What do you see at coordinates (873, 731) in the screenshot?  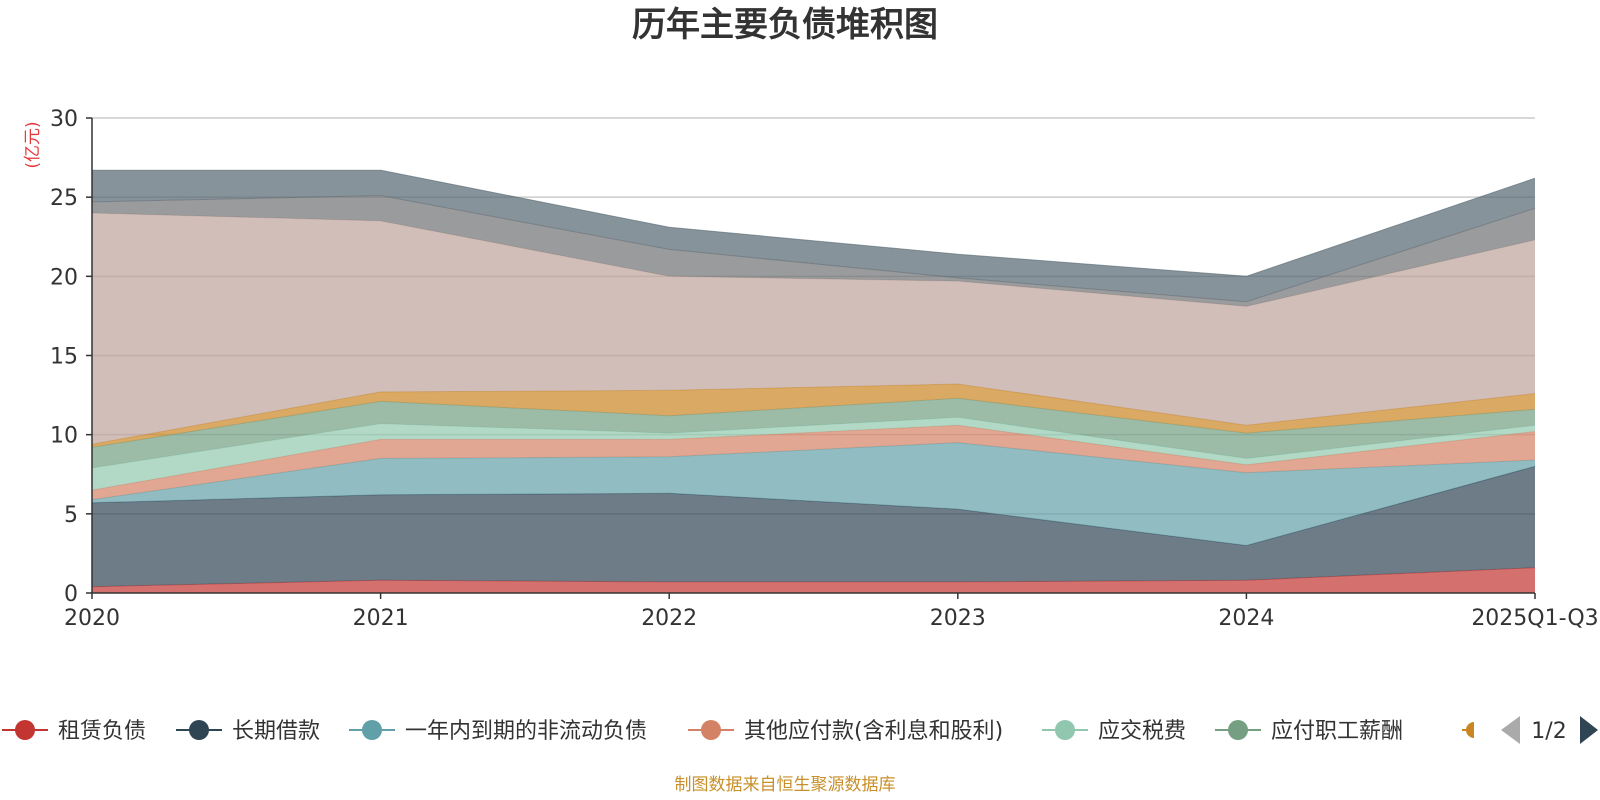 I see `legend-label: 其他应付款(含利息和股利)` at bounding box center [873, 731].